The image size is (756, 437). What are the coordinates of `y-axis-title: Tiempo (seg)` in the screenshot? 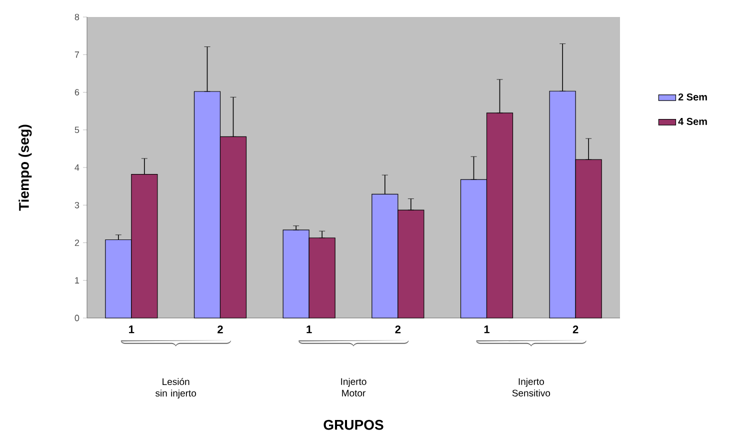 It's located at (25, 167).